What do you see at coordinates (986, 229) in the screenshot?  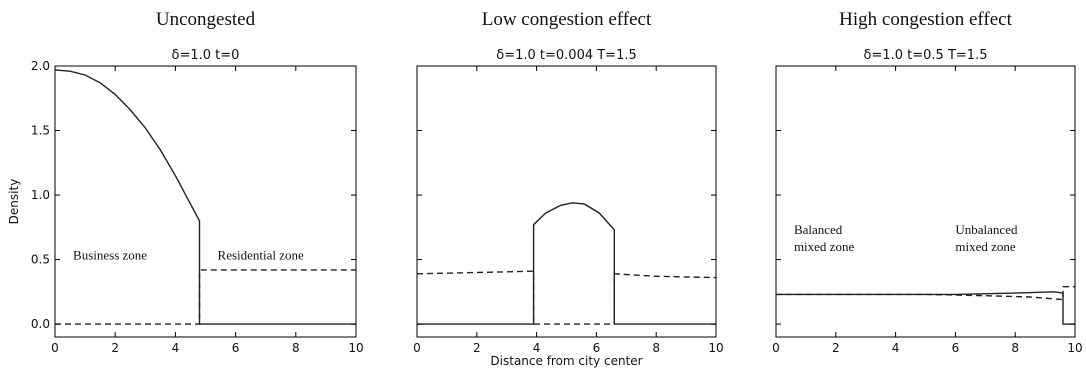 I see `zone-annotation: Unbalanced` at bounding box center [986, 229].